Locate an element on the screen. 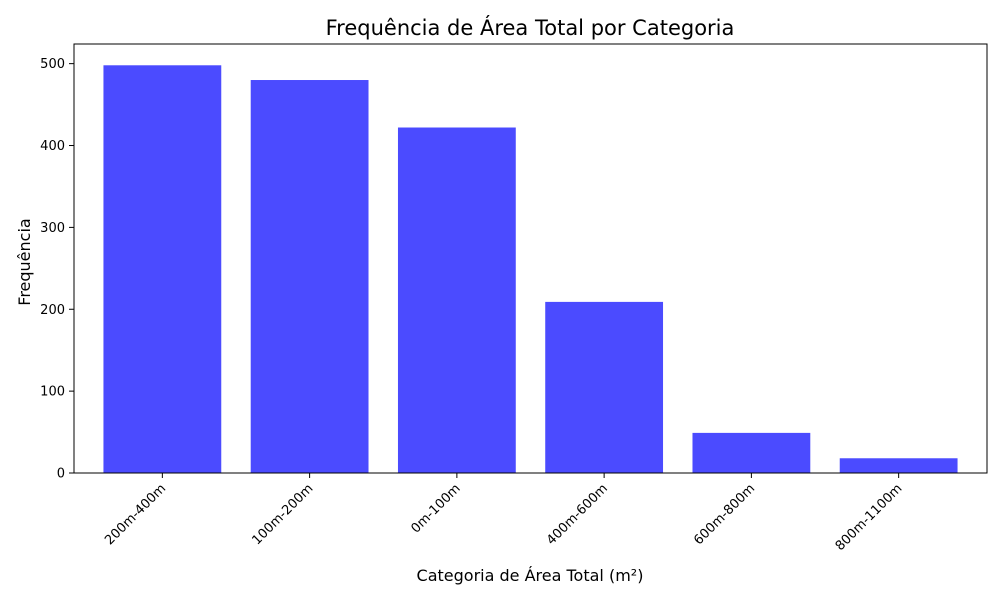 This screenshot has height=600, width=1000. bar-100m-200m is located at coordinates (309, 277).